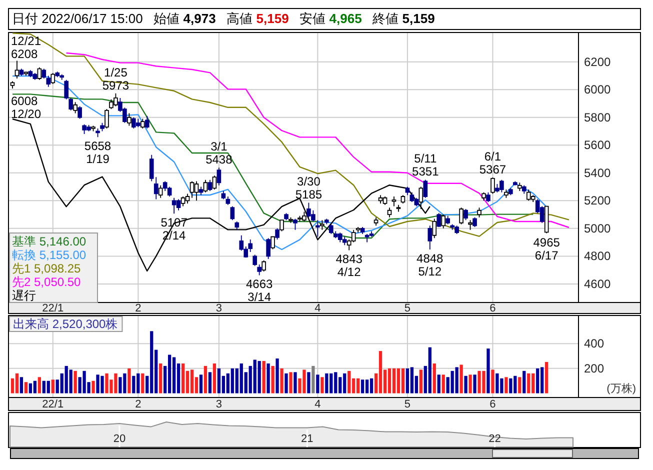  What do you see at coordinates (24, 295) in the screenshot?
I see `text: 遅行` at bounding box center [24, 295].